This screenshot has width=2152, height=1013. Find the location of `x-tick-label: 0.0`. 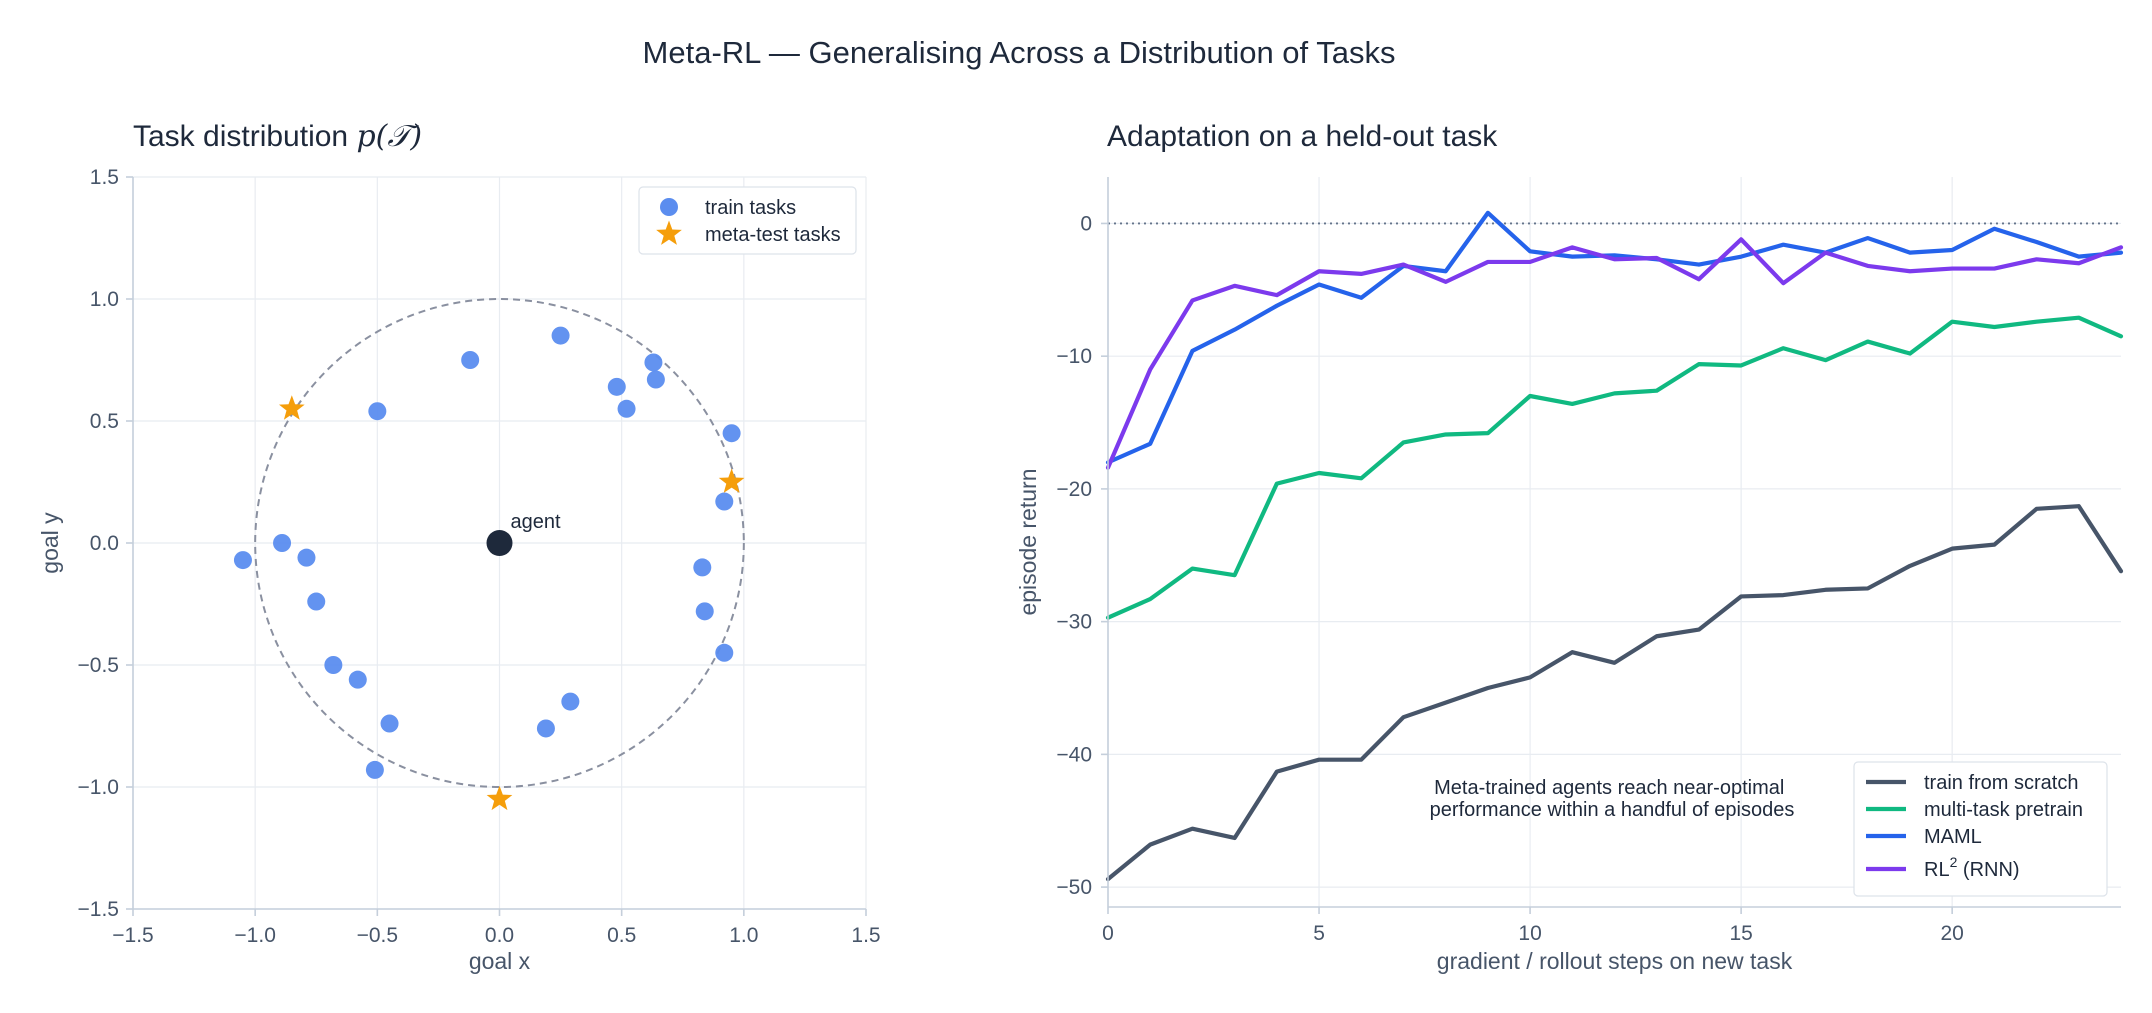

x-tick-label: 0.0 is located at coordinates (499, 935).